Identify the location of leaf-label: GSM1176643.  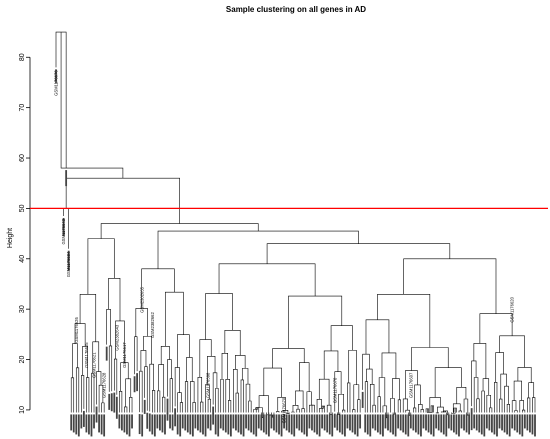
(63, 231).